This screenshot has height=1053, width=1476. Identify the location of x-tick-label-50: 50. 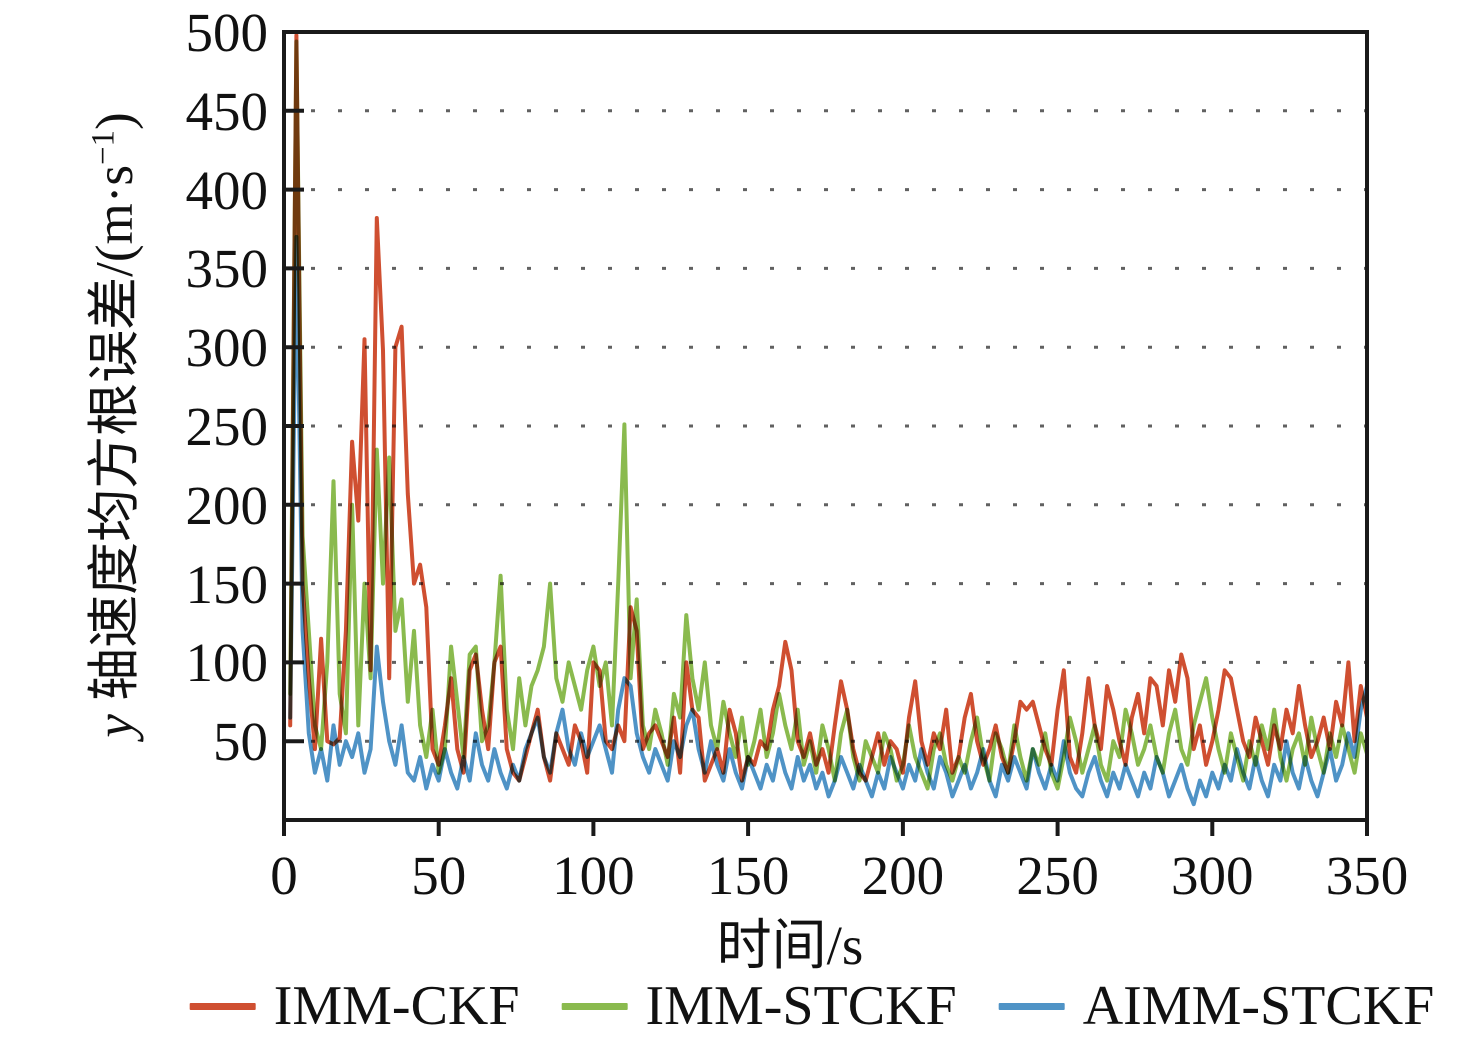
(439, 875).